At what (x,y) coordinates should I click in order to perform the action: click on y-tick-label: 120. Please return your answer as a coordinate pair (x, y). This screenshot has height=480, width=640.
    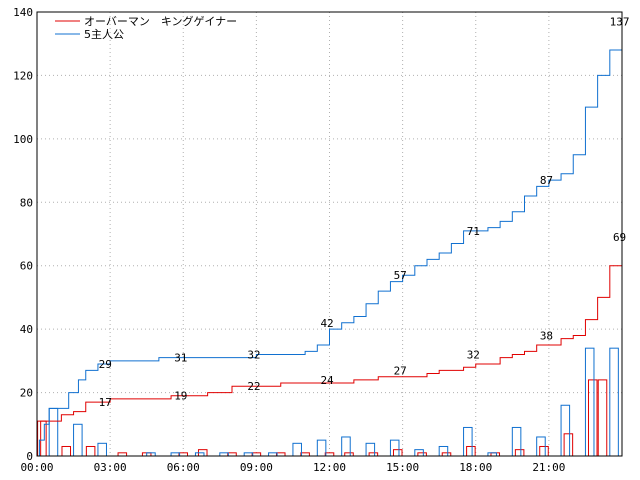
    Looking at the image, I should click on (23, 75).